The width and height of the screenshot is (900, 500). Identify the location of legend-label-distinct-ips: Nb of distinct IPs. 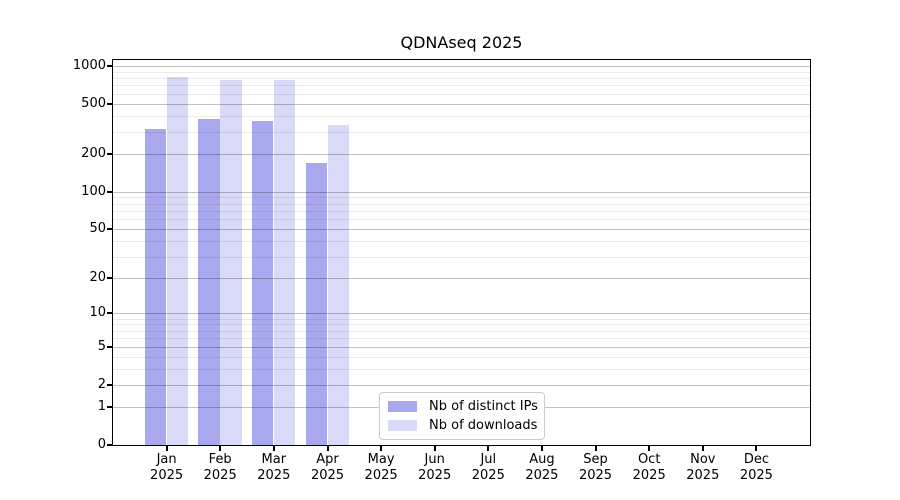
(483, 406).